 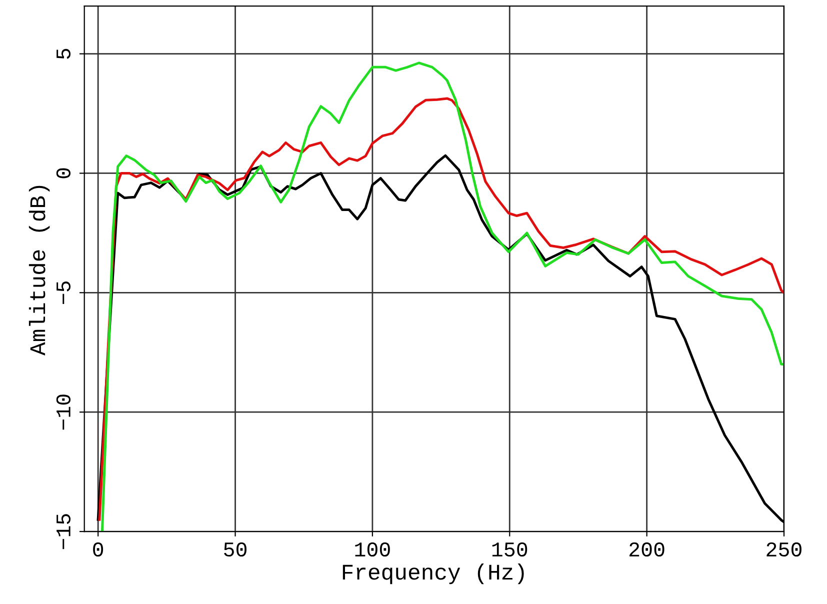 I want to click on x-tick-label: 0, so click(x=98, y=549).